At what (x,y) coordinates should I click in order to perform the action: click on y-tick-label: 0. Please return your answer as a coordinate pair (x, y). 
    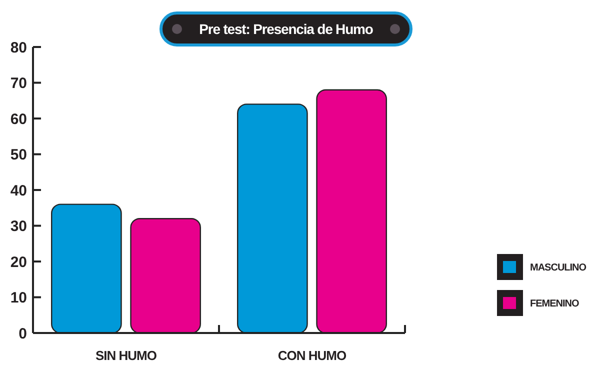
    Looking at the image, I should click on (22, 333).